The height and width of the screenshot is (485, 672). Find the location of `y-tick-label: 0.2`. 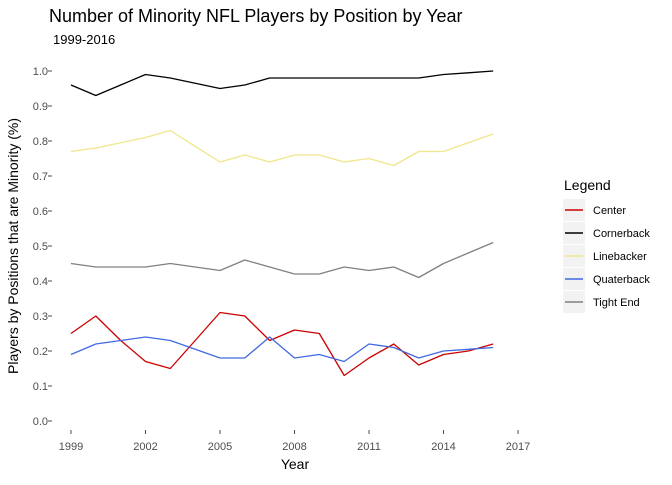

y-tick-label: 0.2 is located at coordinates (40, 352).